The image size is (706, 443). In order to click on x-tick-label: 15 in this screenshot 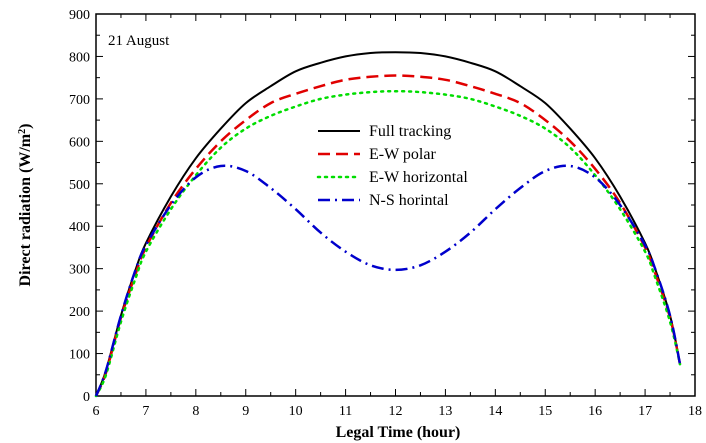, I will do `click(545, 411)`.